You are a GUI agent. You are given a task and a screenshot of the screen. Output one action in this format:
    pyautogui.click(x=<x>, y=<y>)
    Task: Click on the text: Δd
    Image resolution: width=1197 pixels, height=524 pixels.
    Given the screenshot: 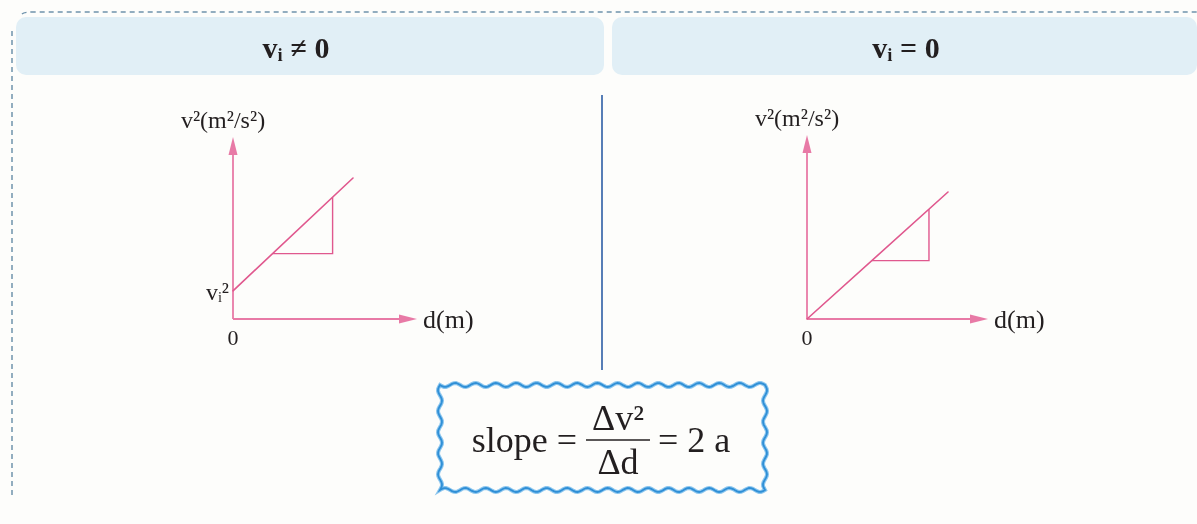 What is the action you would take?
    pyautogui.click(x=618, y=462)
    